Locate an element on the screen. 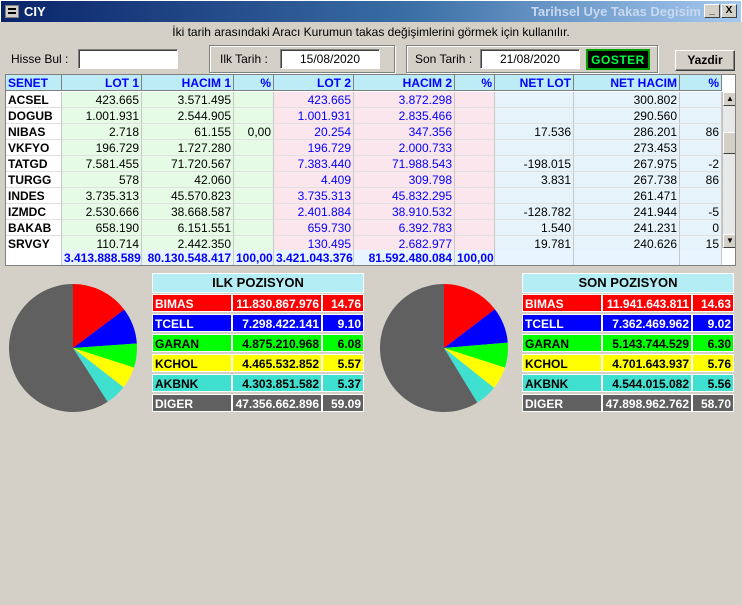 The width and height of the screenshot is (742, 605). header-net-lot: NET LOT is located at coordinates (534, 83).